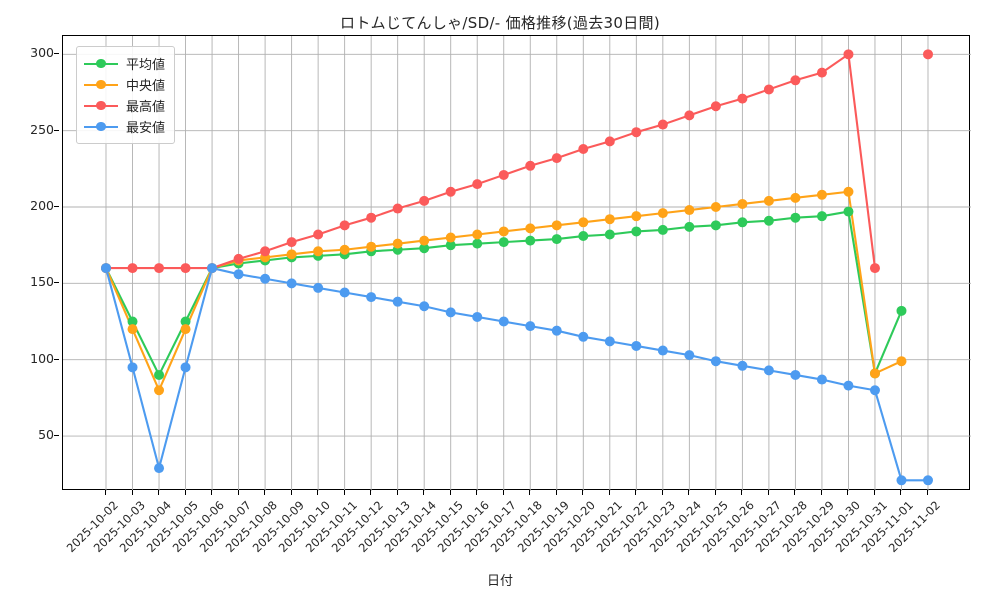  What do you see at coordinates (499, 581) in the screenshot?
I see `x-axis-label: 日付` at bounding box center [499, 581].